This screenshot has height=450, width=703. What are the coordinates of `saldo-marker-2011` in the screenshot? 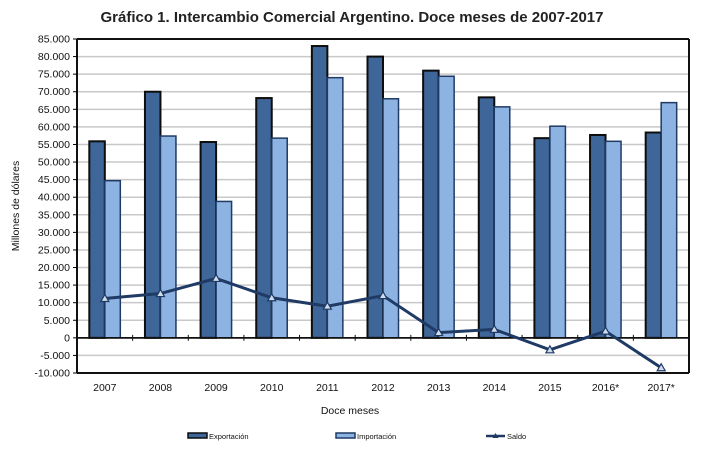 It's located at (327, 305).